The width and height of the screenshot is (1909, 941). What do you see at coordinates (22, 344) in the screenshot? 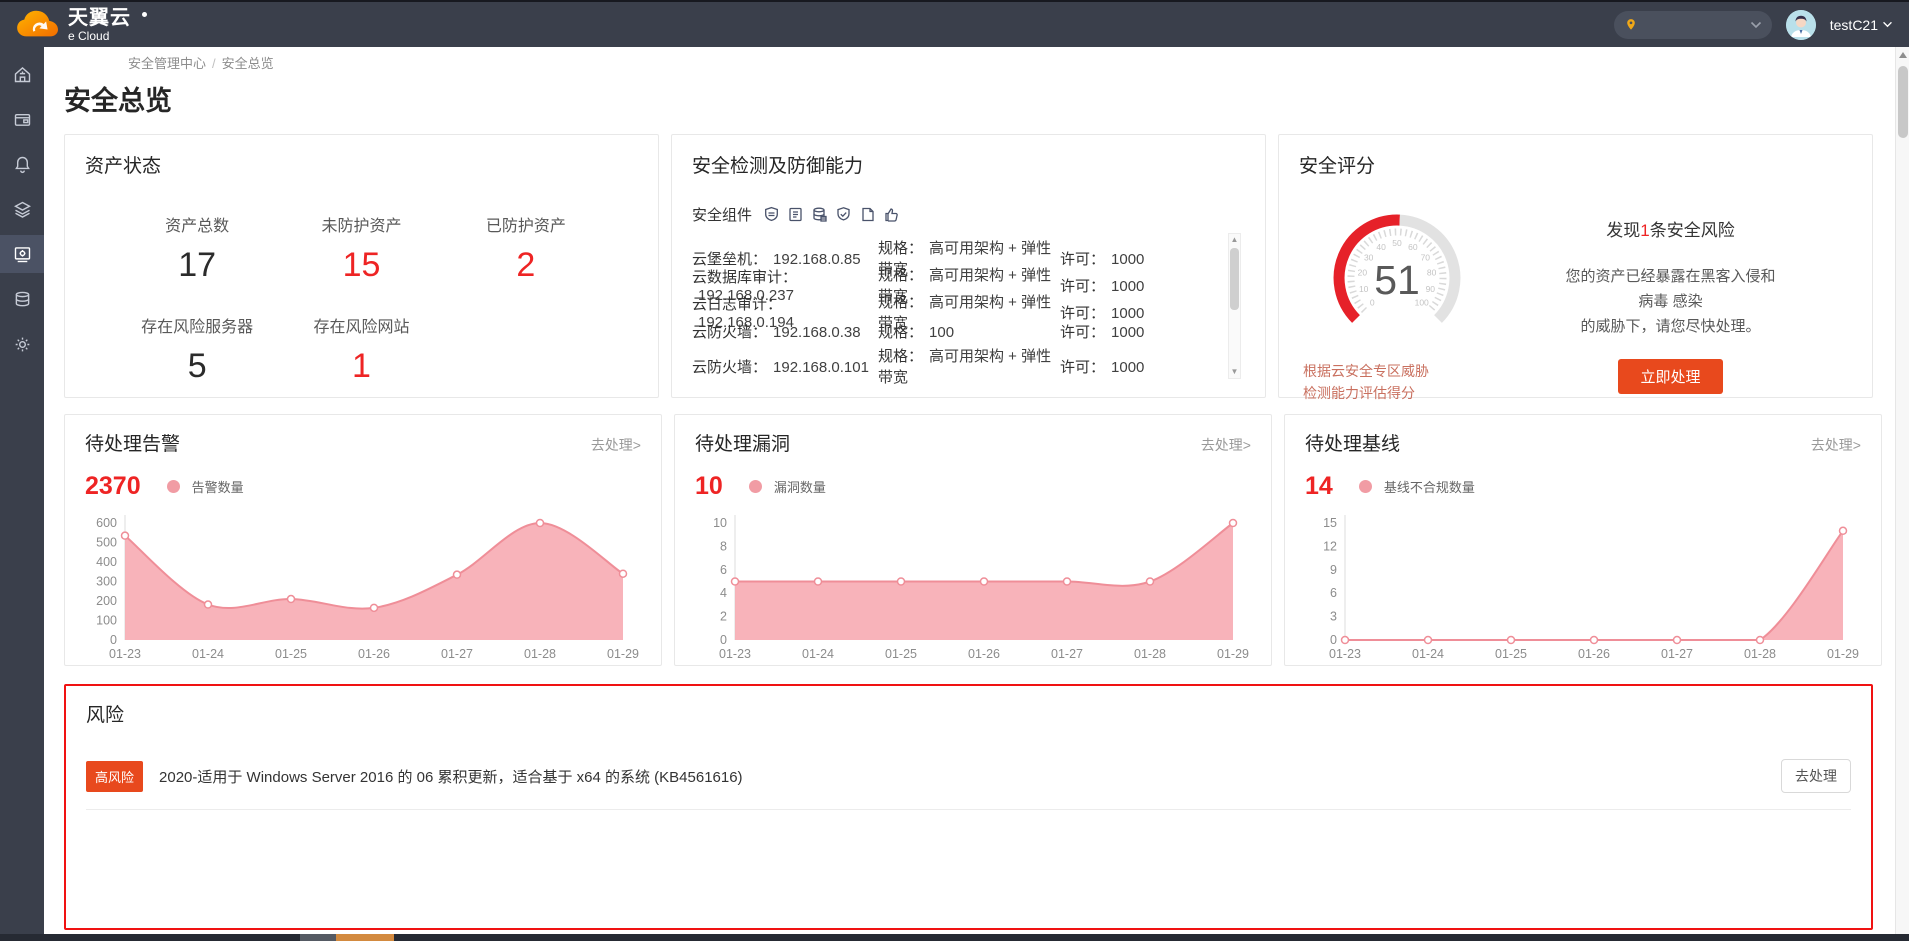
I see `sidebar-item-settings` at bounding box center [22, 344].